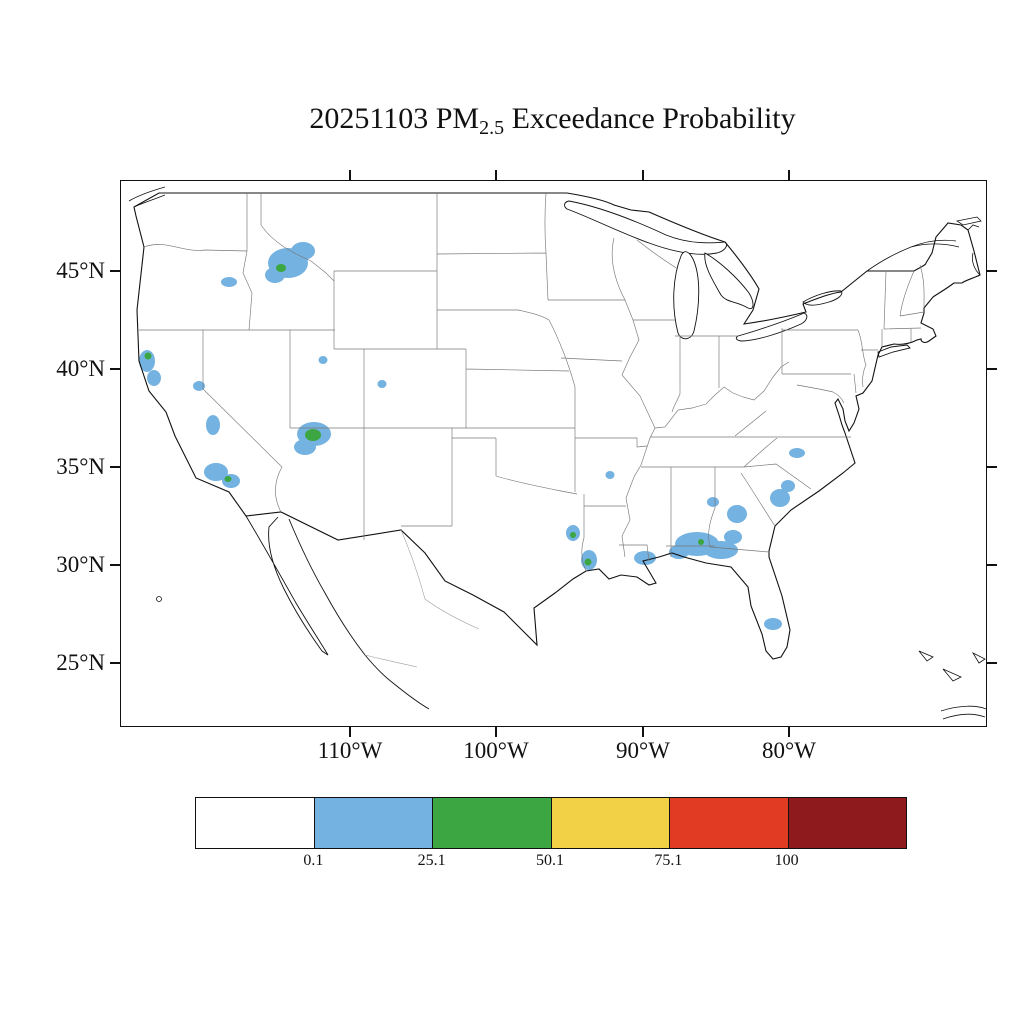 This screenshot has width=1024, height=1024. What do you see at coordinates (199, 386) in the screenshot?
I see `hotspot-lake-tahoe-area` at bounding box center [199, 386].